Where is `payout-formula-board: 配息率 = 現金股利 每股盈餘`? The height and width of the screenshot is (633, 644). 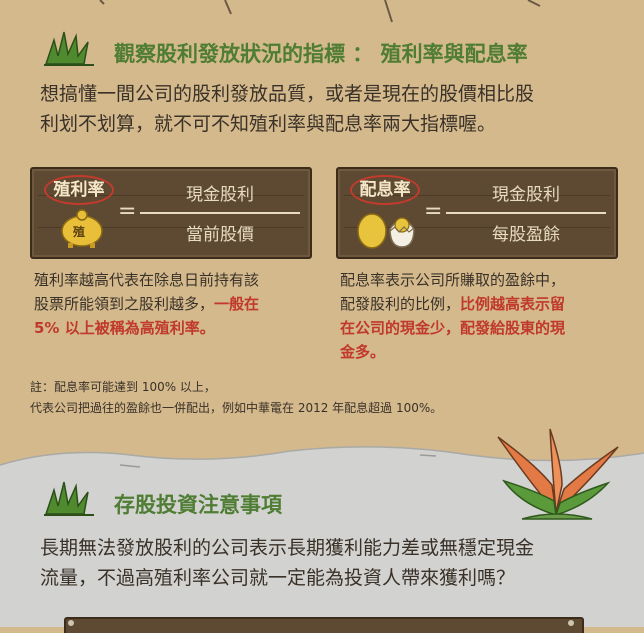 payout-formula-board: 配息率 = 現金股利 每股盈餘 is located at coordinates (477, 213).